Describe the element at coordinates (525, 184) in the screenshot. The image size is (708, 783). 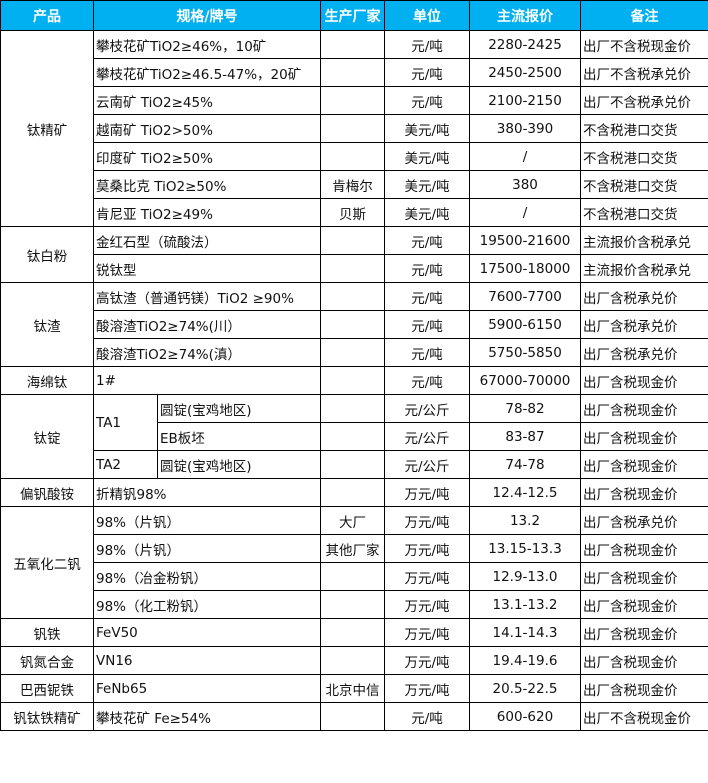
I see `price-cell: 380` at that location.